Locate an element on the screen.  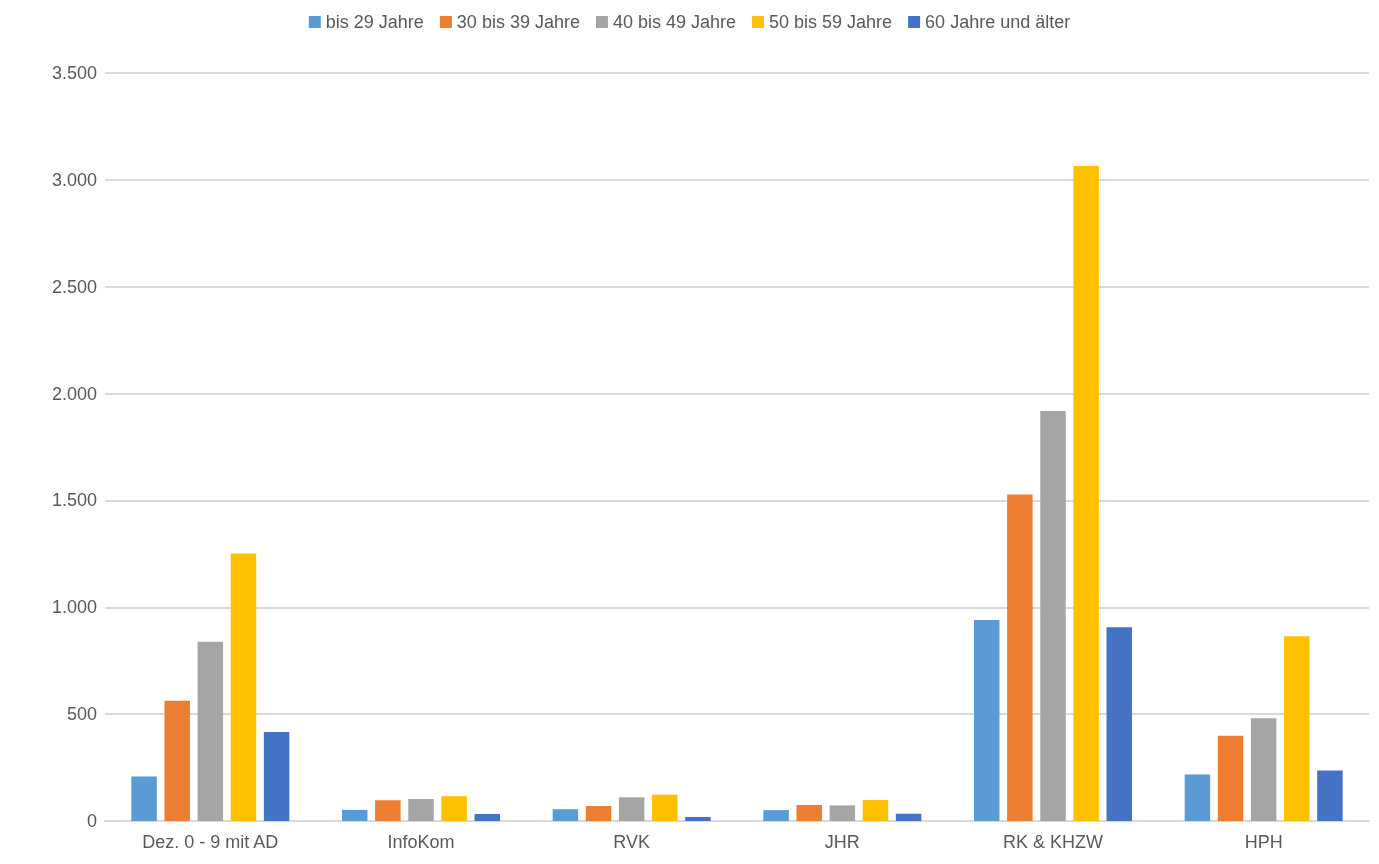
x-tick-label: Dez. 0 - 9 mit AD is located at coordinates (210, 842).